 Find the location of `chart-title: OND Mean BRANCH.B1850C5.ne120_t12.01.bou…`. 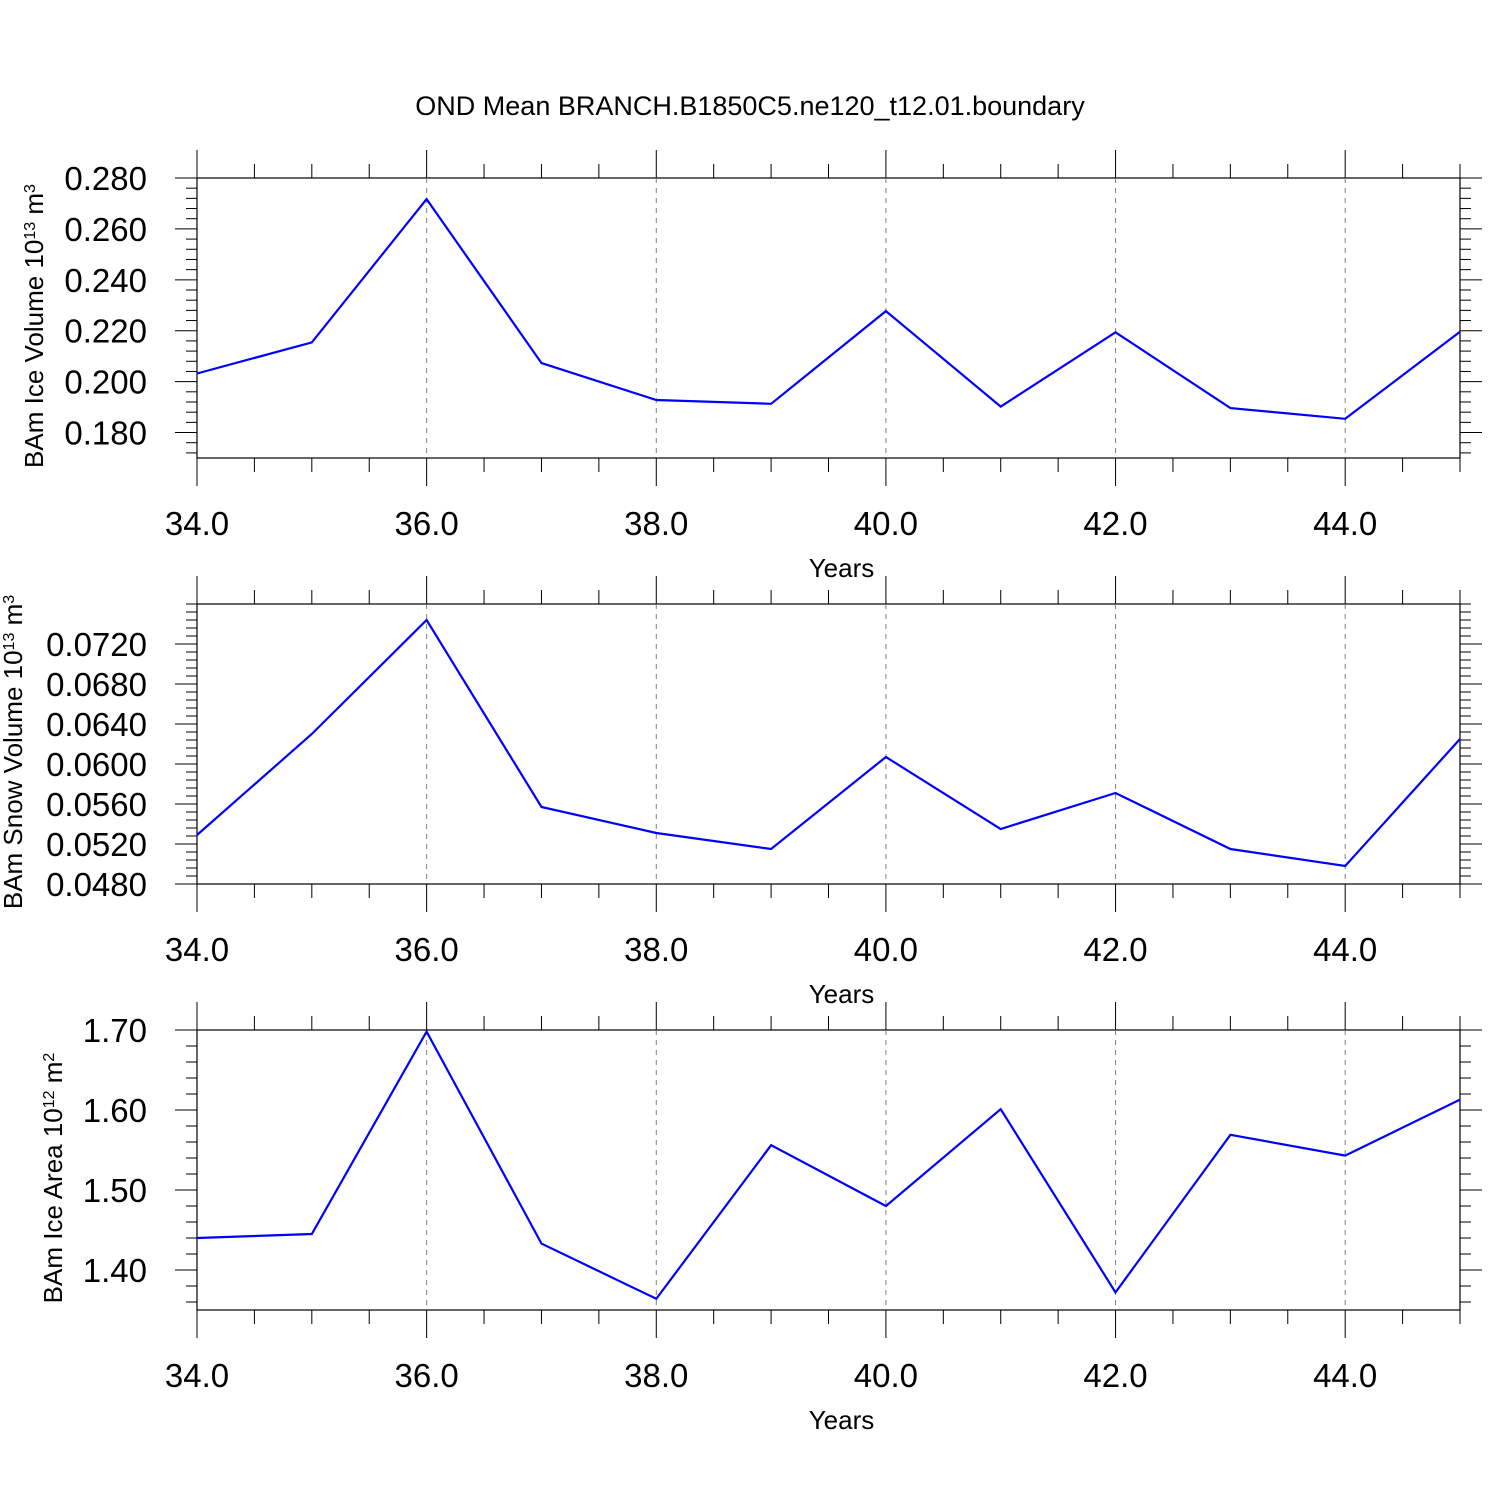

chart-title: OND Mean BRANCH.B1850C5.ne120_t12.01.bou… is located at coordinates (750, 106).